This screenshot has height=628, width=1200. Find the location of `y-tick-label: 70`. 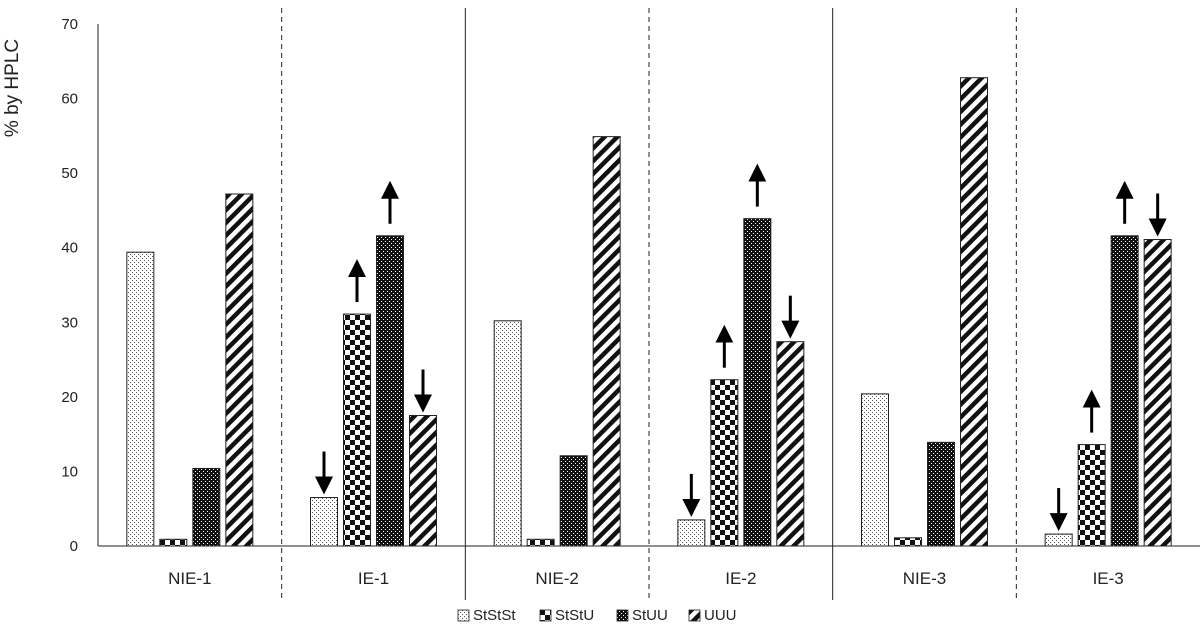

y-tick-label: 70 is located at coordinates (69, 24).